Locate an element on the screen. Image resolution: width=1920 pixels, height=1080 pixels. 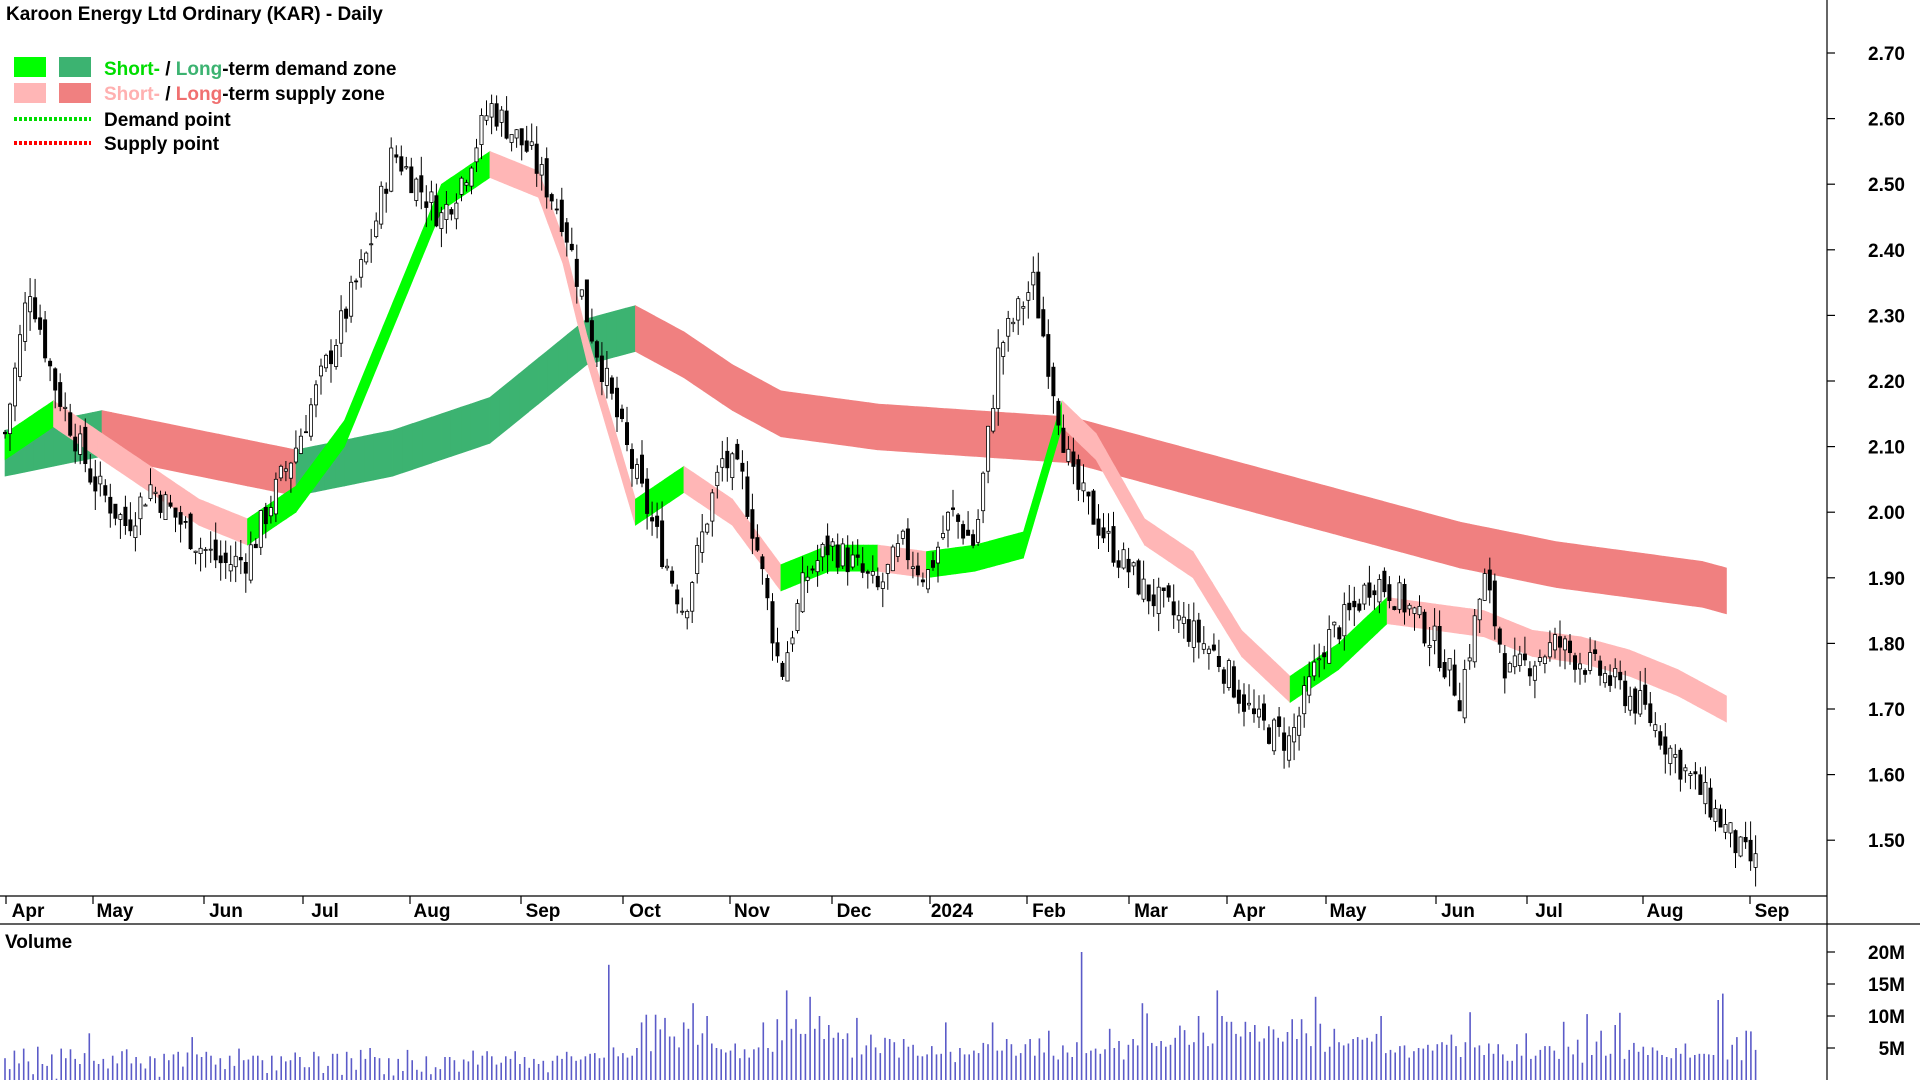
legend-supply-rest: -term supply zone is located at coordinates (303, 94).